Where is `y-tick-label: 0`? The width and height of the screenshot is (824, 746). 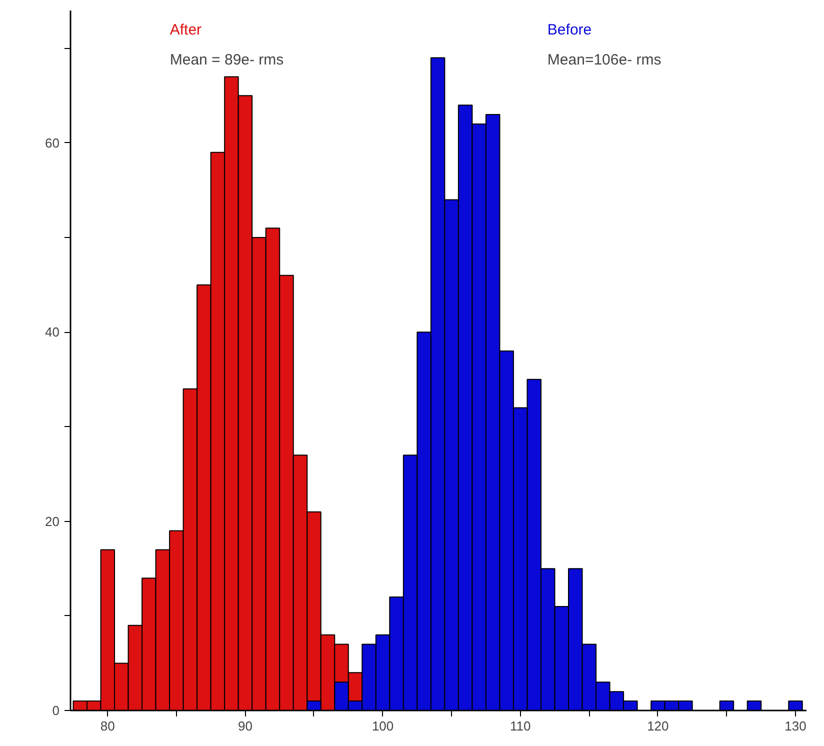
y-tick-label: 0 is located at coordinates (56, 710).